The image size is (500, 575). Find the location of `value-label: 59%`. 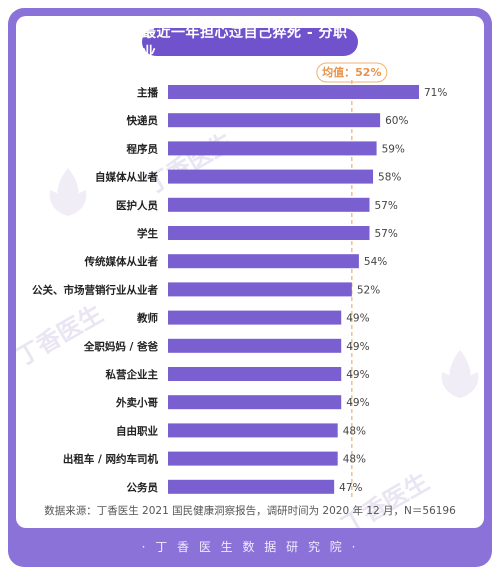

value-label: 59% is located at coordinates (393, 149).